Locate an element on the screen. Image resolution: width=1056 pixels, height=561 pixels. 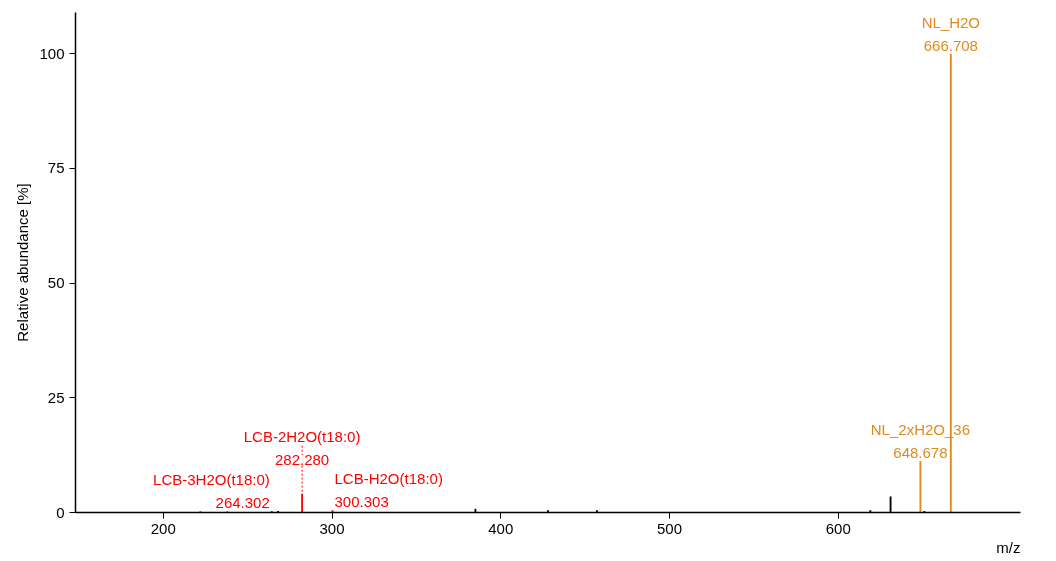
annotation: 666.708 is located at coordinates (950, 45).